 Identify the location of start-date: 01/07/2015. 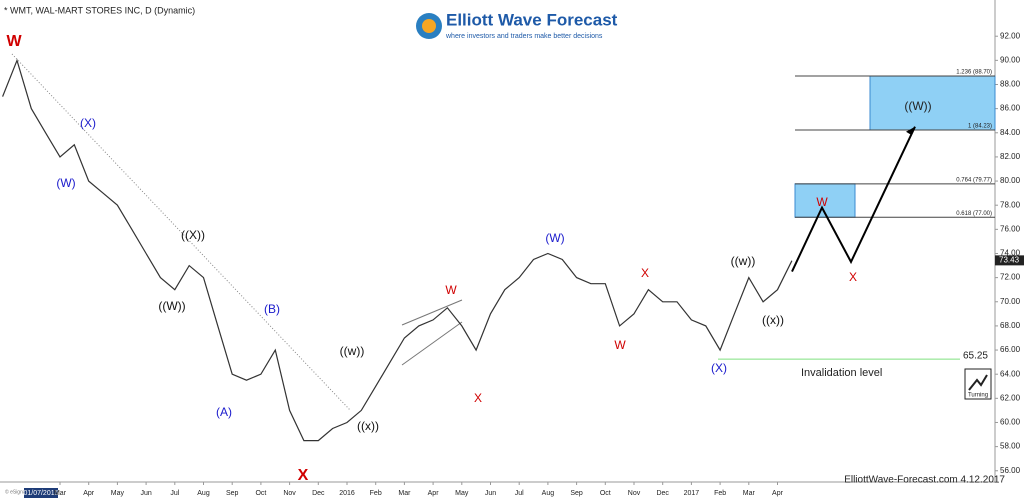
(40, 493).